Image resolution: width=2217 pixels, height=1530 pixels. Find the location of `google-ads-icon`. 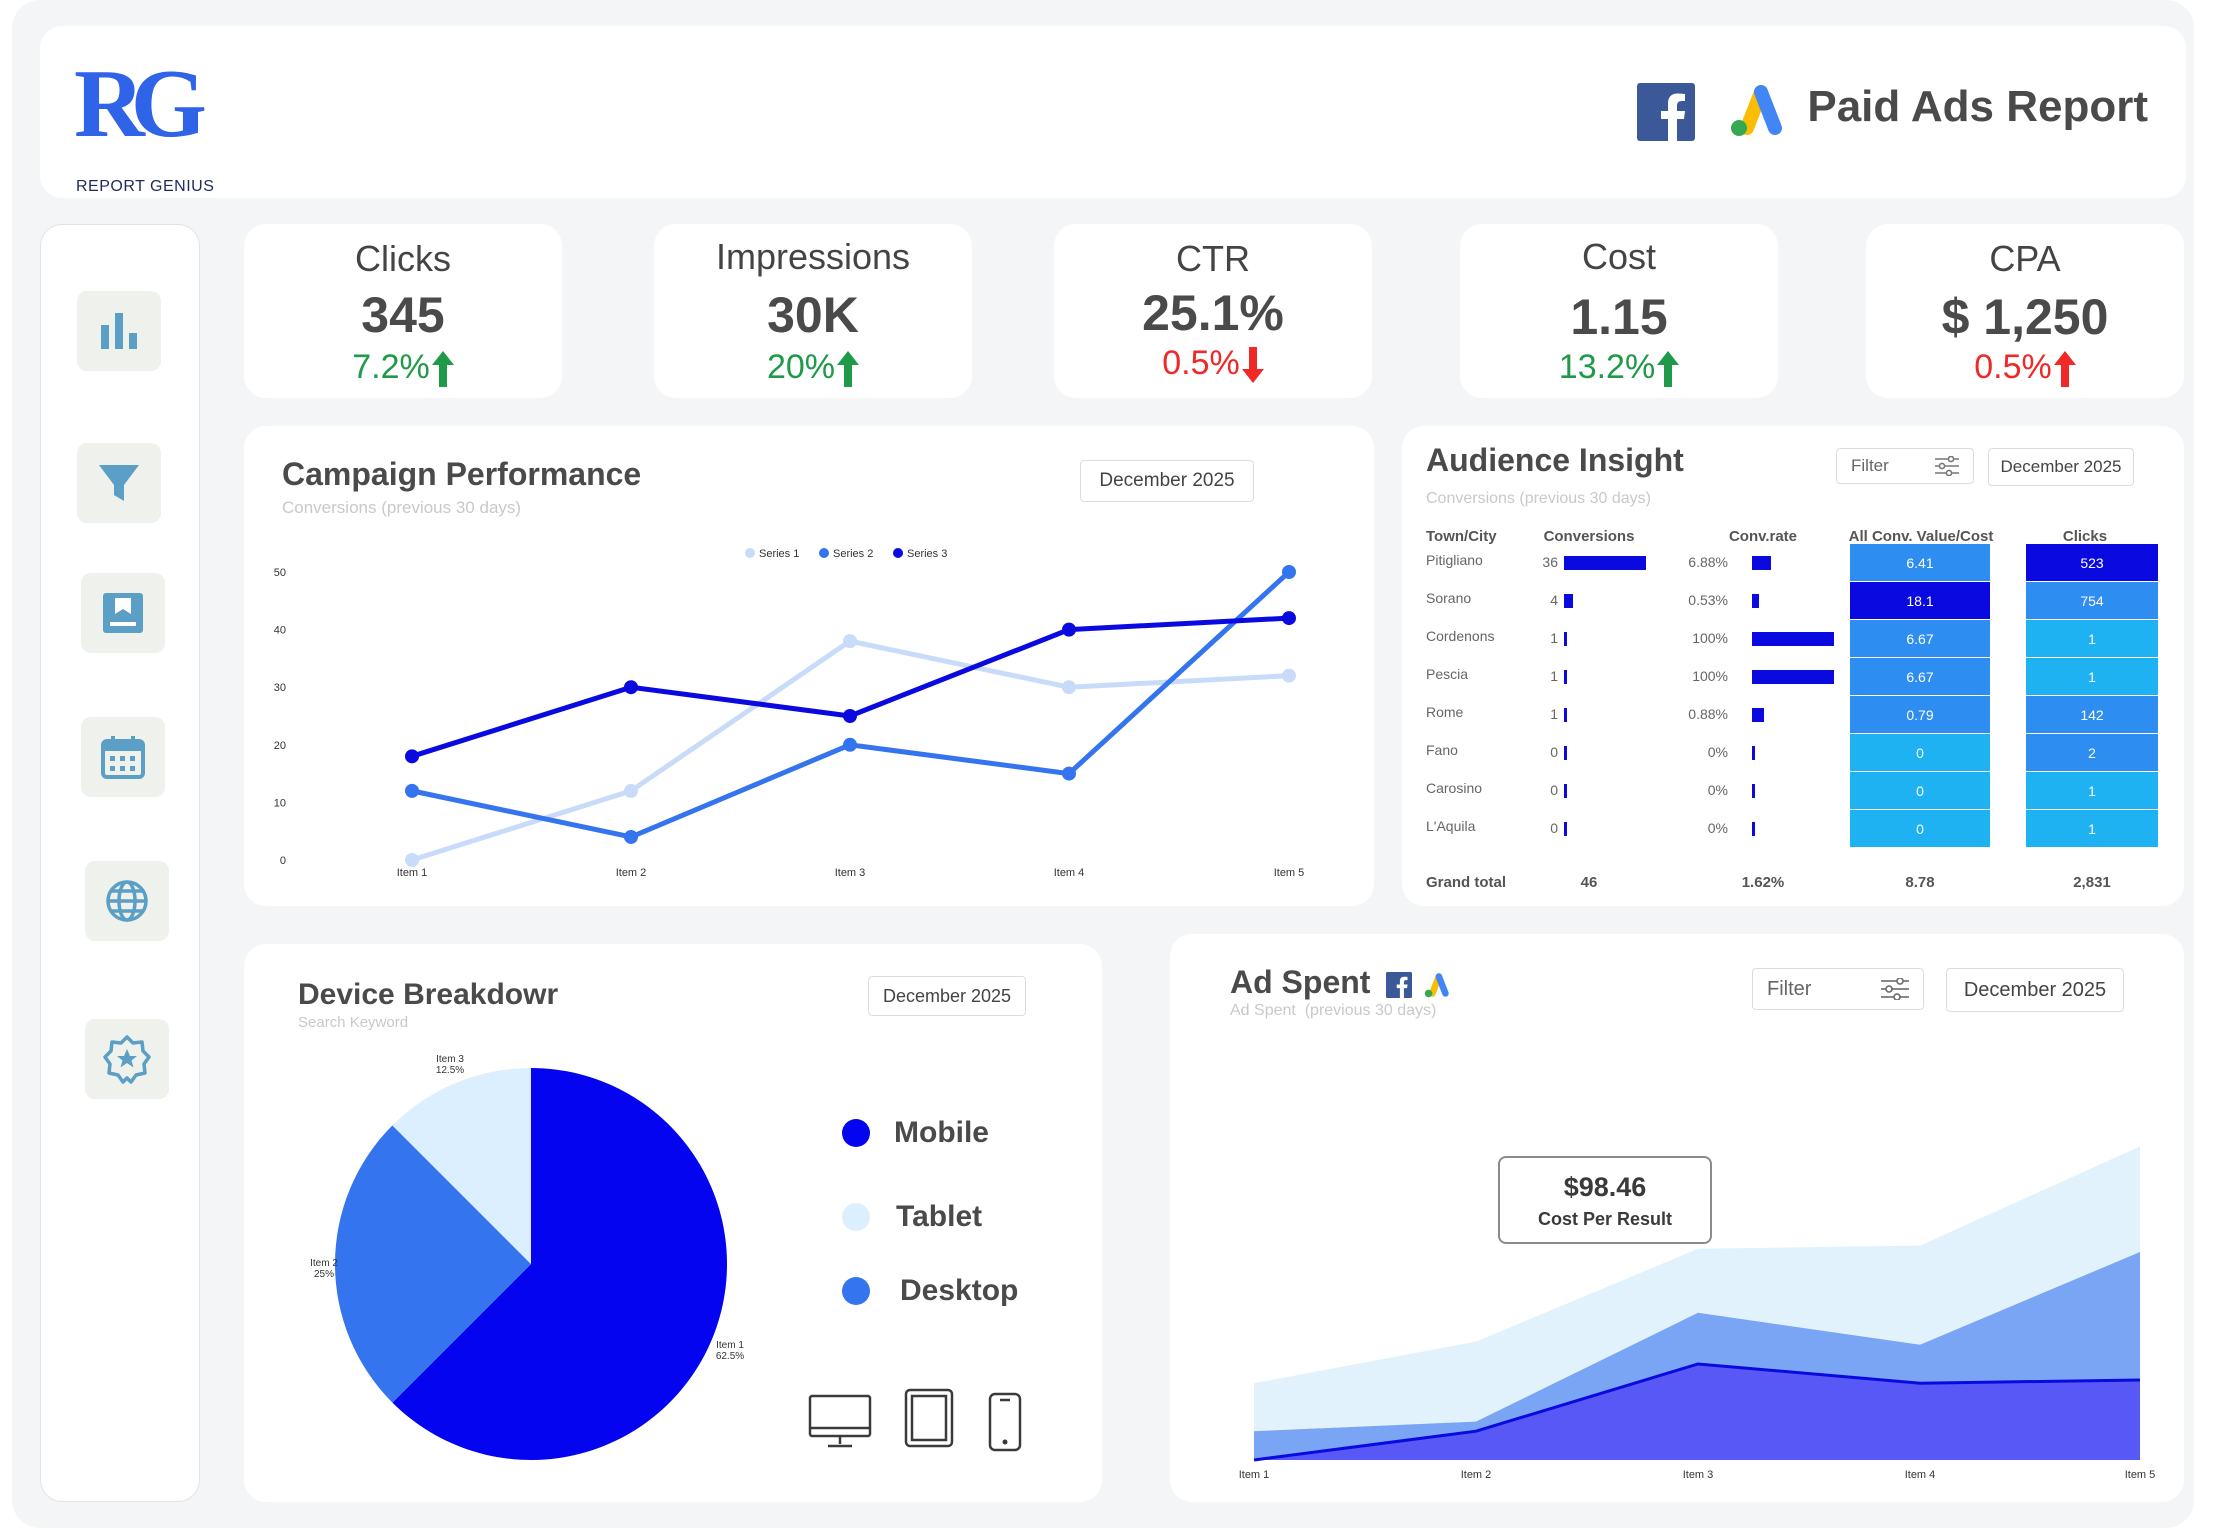

google-ads-icon is located at coordinates (1757, 110).